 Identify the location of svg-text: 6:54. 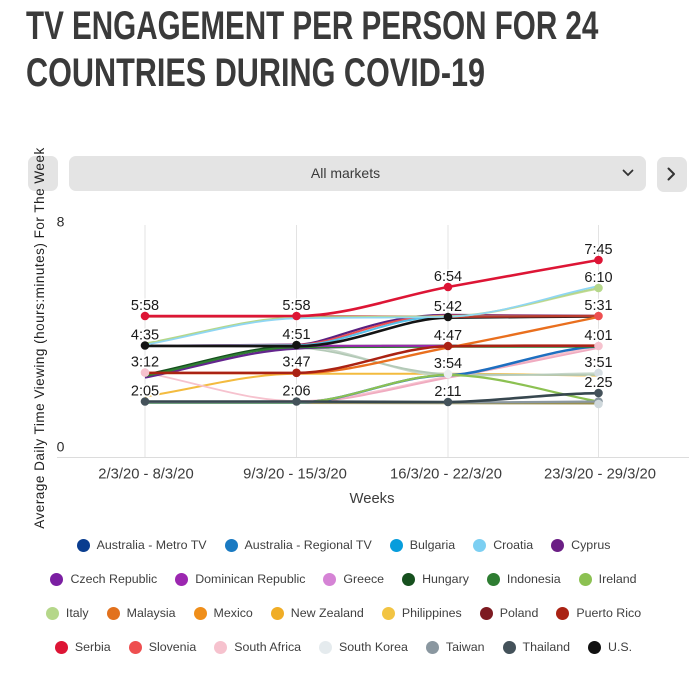
(448, 277).